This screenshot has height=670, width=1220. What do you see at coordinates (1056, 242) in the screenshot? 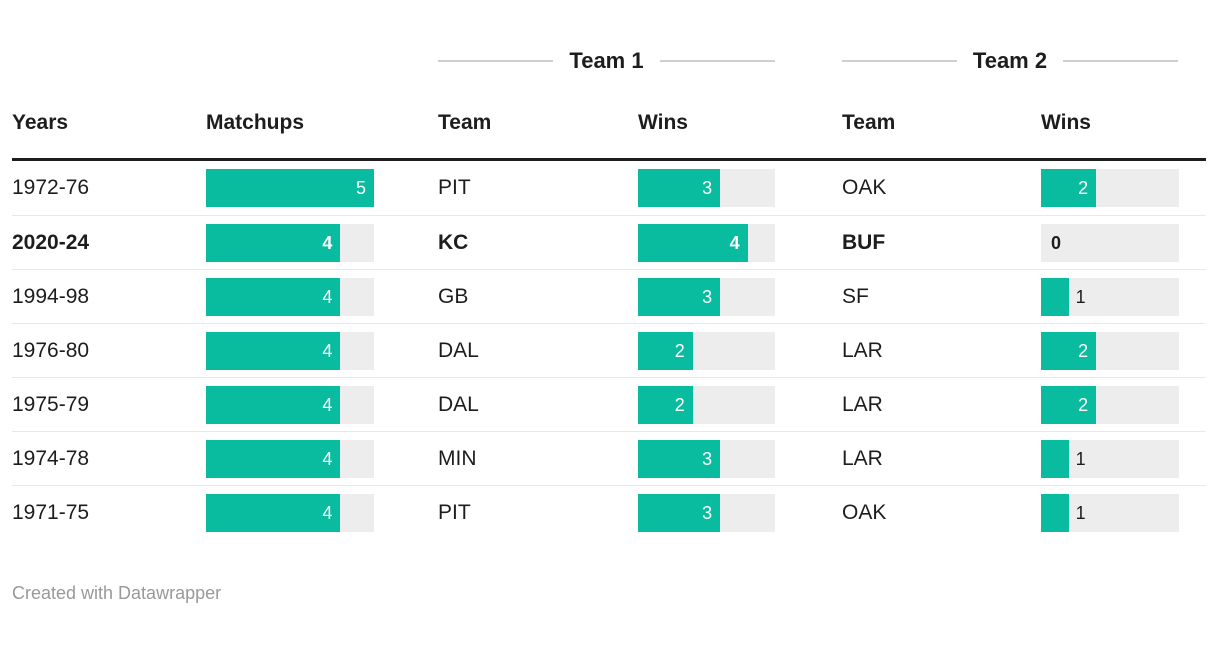
I see `team2-wins-bar-value: 0` at bounding box center [1056, 242].